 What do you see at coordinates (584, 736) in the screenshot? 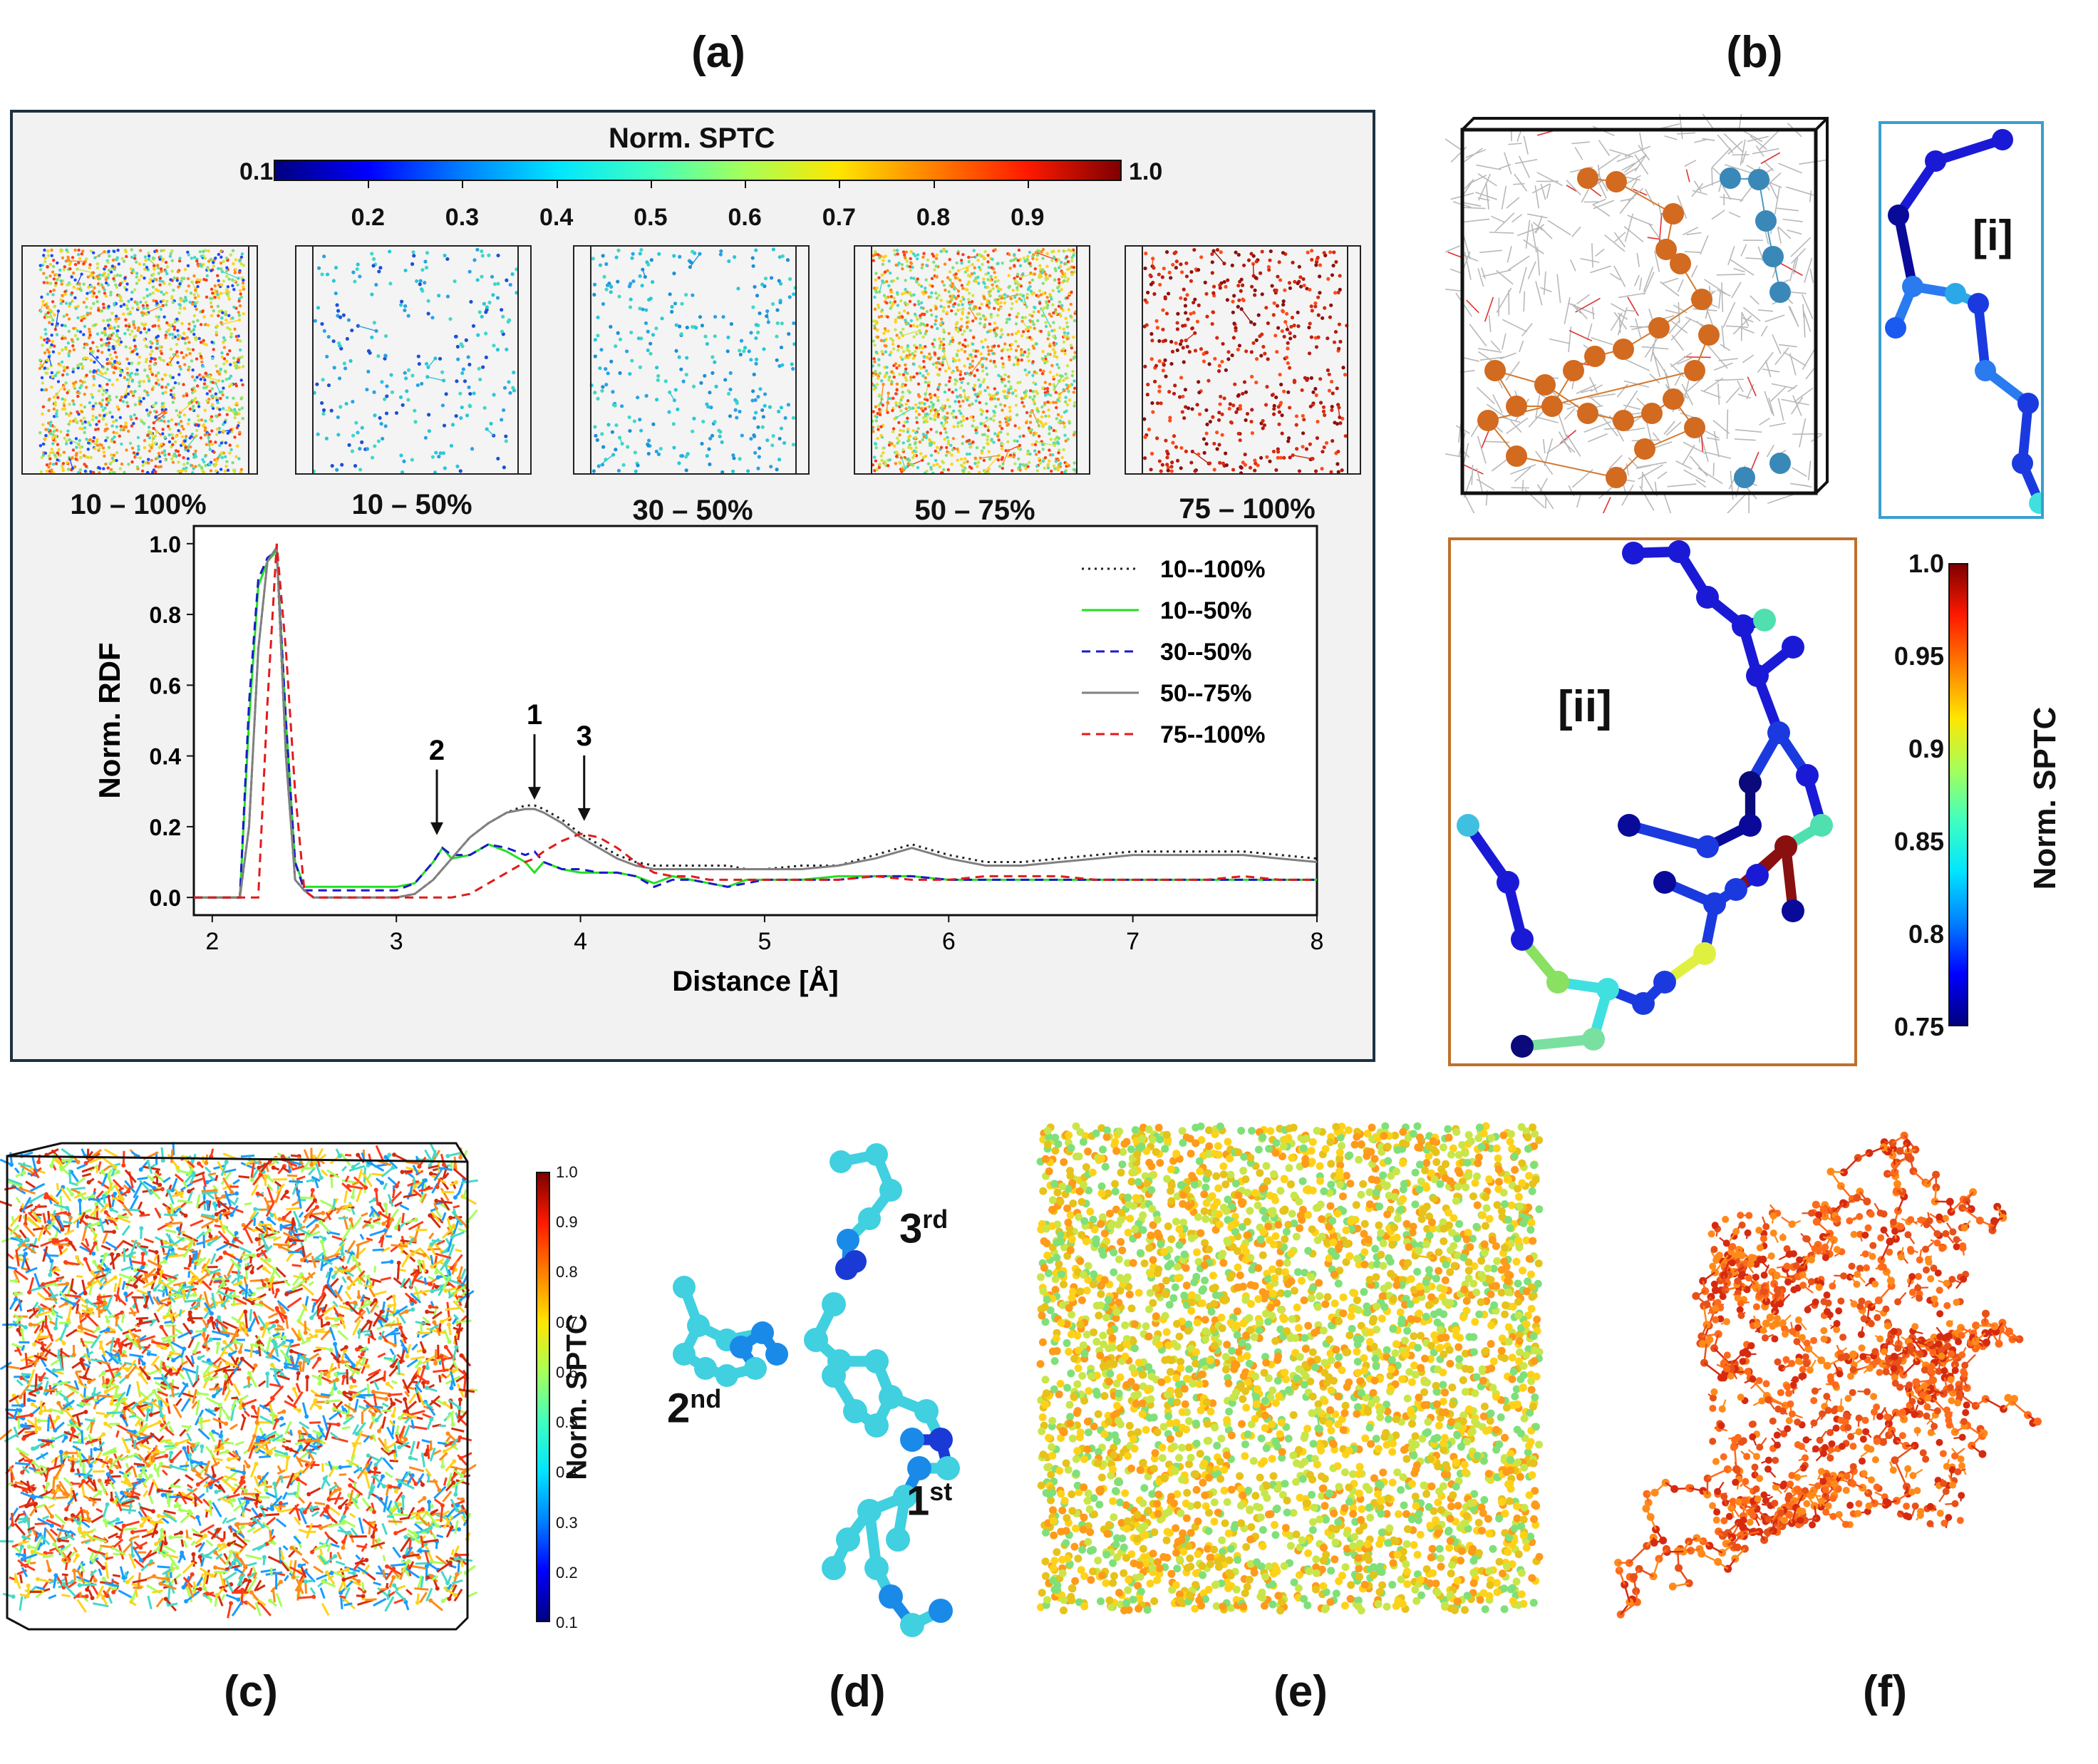
I see `annotation-label-2: 3` at bounding box center [584, 736].